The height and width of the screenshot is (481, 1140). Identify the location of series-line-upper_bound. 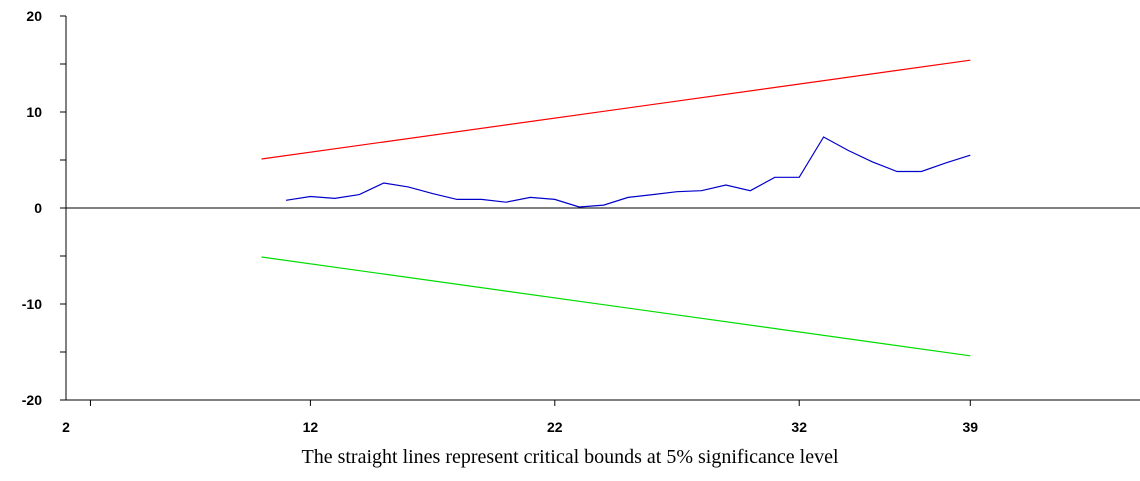
(616, 109).